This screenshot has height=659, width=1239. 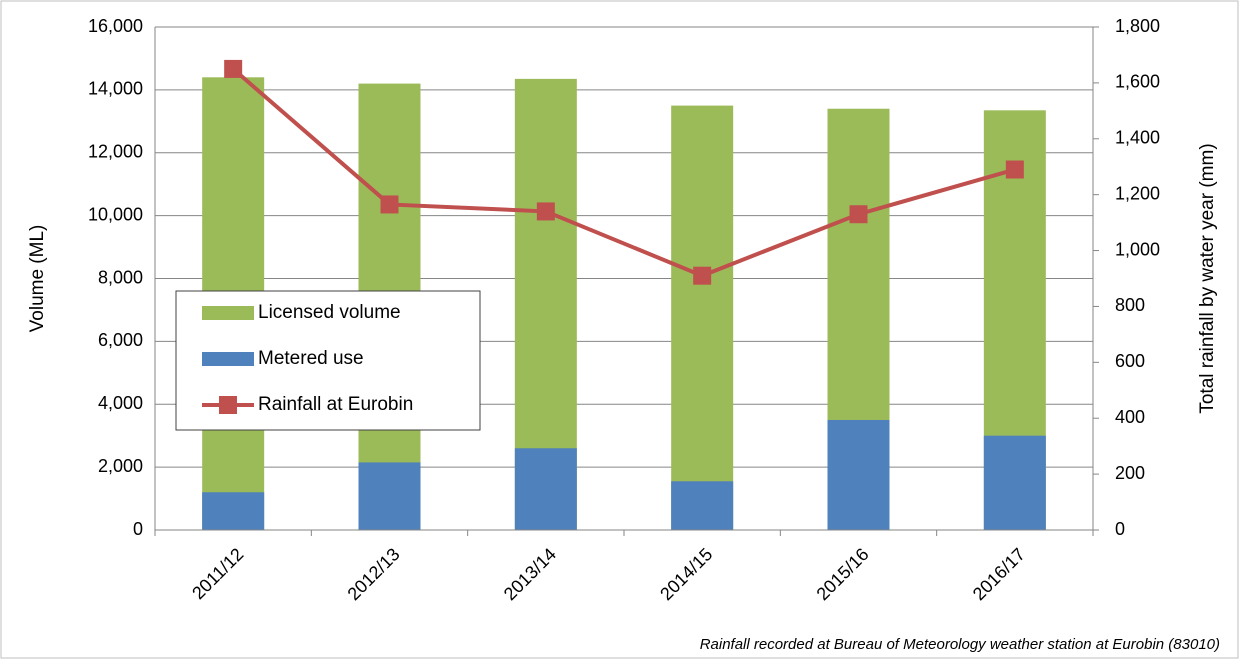 I want to click on y-axis-label: Volume (ML), so click(x=37, y=279).